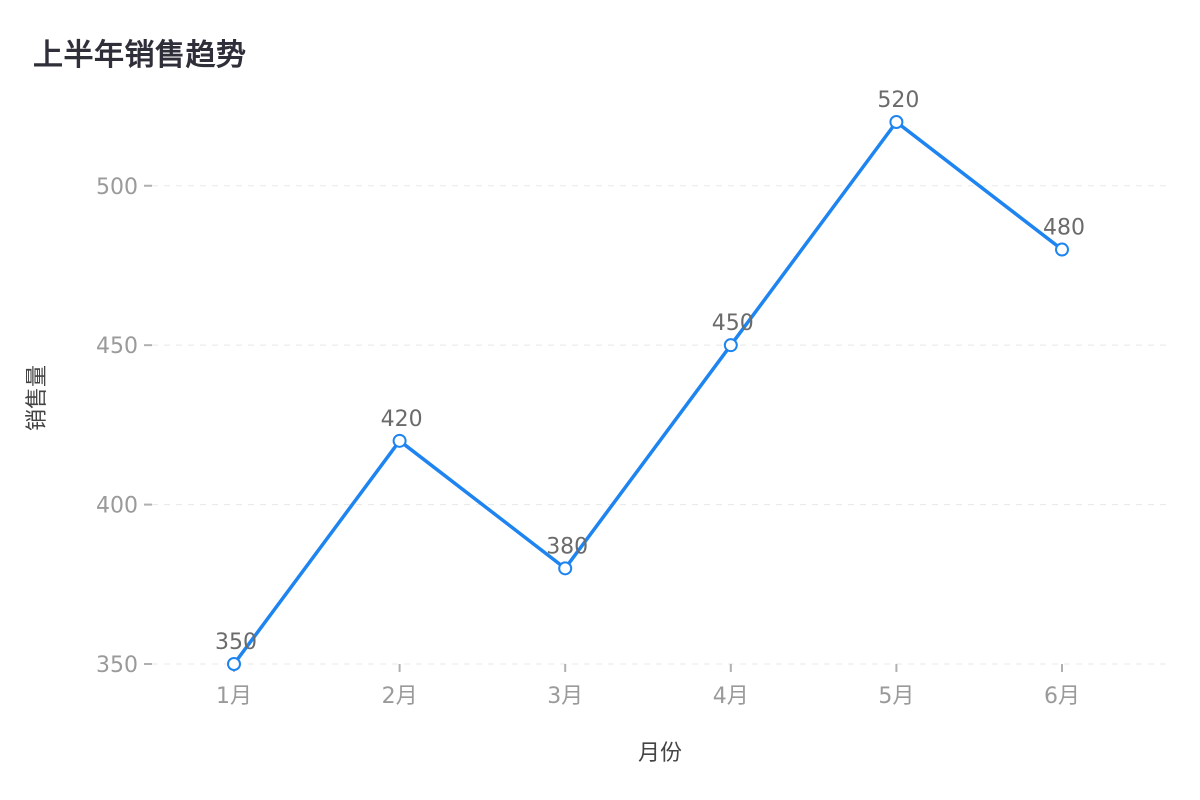 This screenshot has height=800, width=1200. I want to click on y-tick-label: 450, so click(117, 346).